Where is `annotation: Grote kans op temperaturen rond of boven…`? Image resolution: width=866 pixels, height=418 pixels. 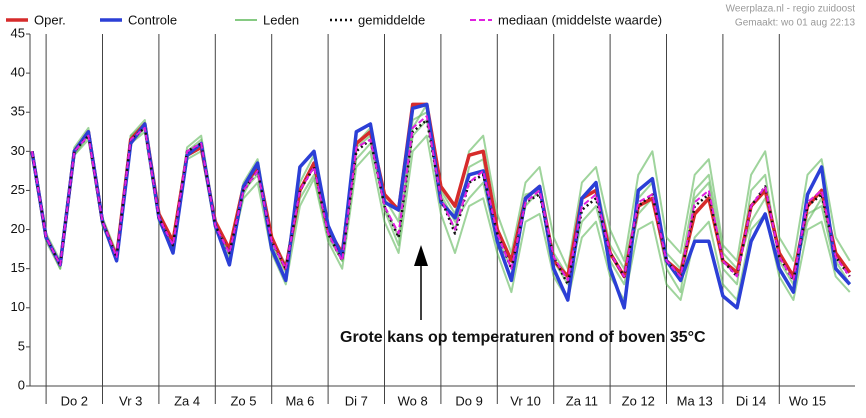 annotation: Grote kans op temperaturen rond of boven… is located at coordinates (523, 337).